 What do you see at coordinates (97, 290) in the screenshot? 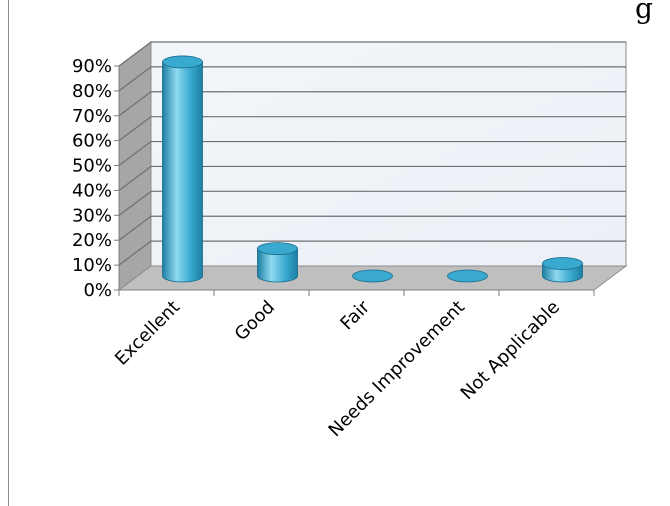
I see `y-tick-label: 0%` at bounding box center [97, 290].